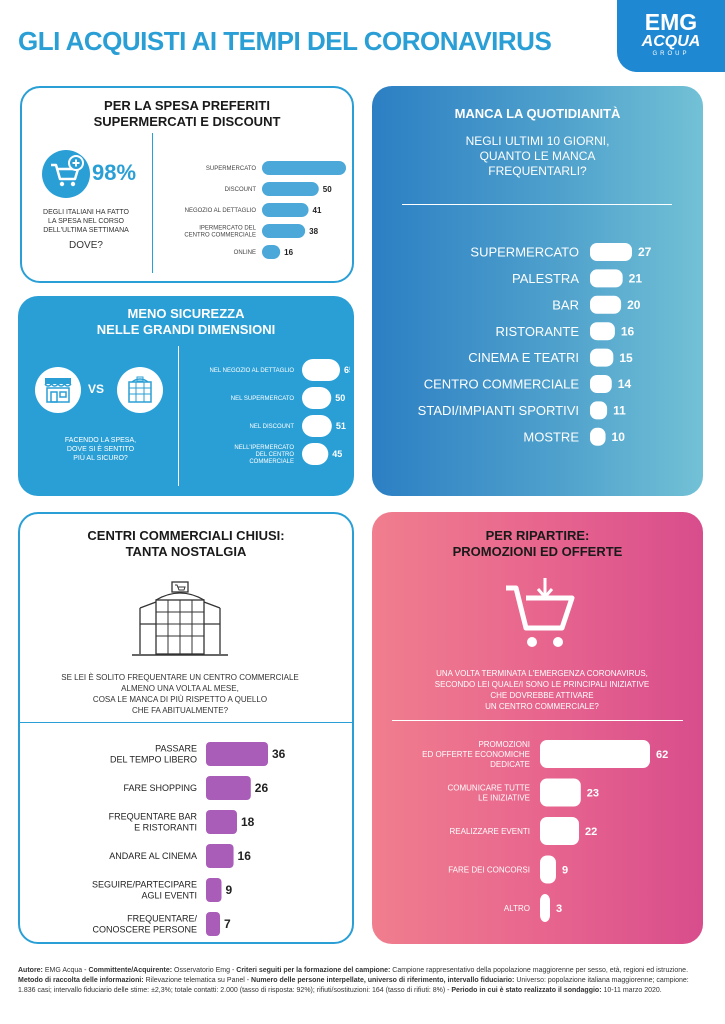 The height and width of the screenshot is (1024, 725). Describe the element at coordinates (114, 172) in the screenshot. I see `spesa-stat: 98%` at that location.